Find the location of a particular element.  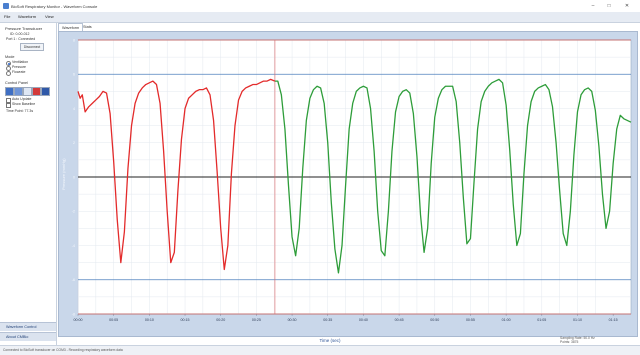

mode-ventilation-label: Ventilation is located at coordinates (20, 62).